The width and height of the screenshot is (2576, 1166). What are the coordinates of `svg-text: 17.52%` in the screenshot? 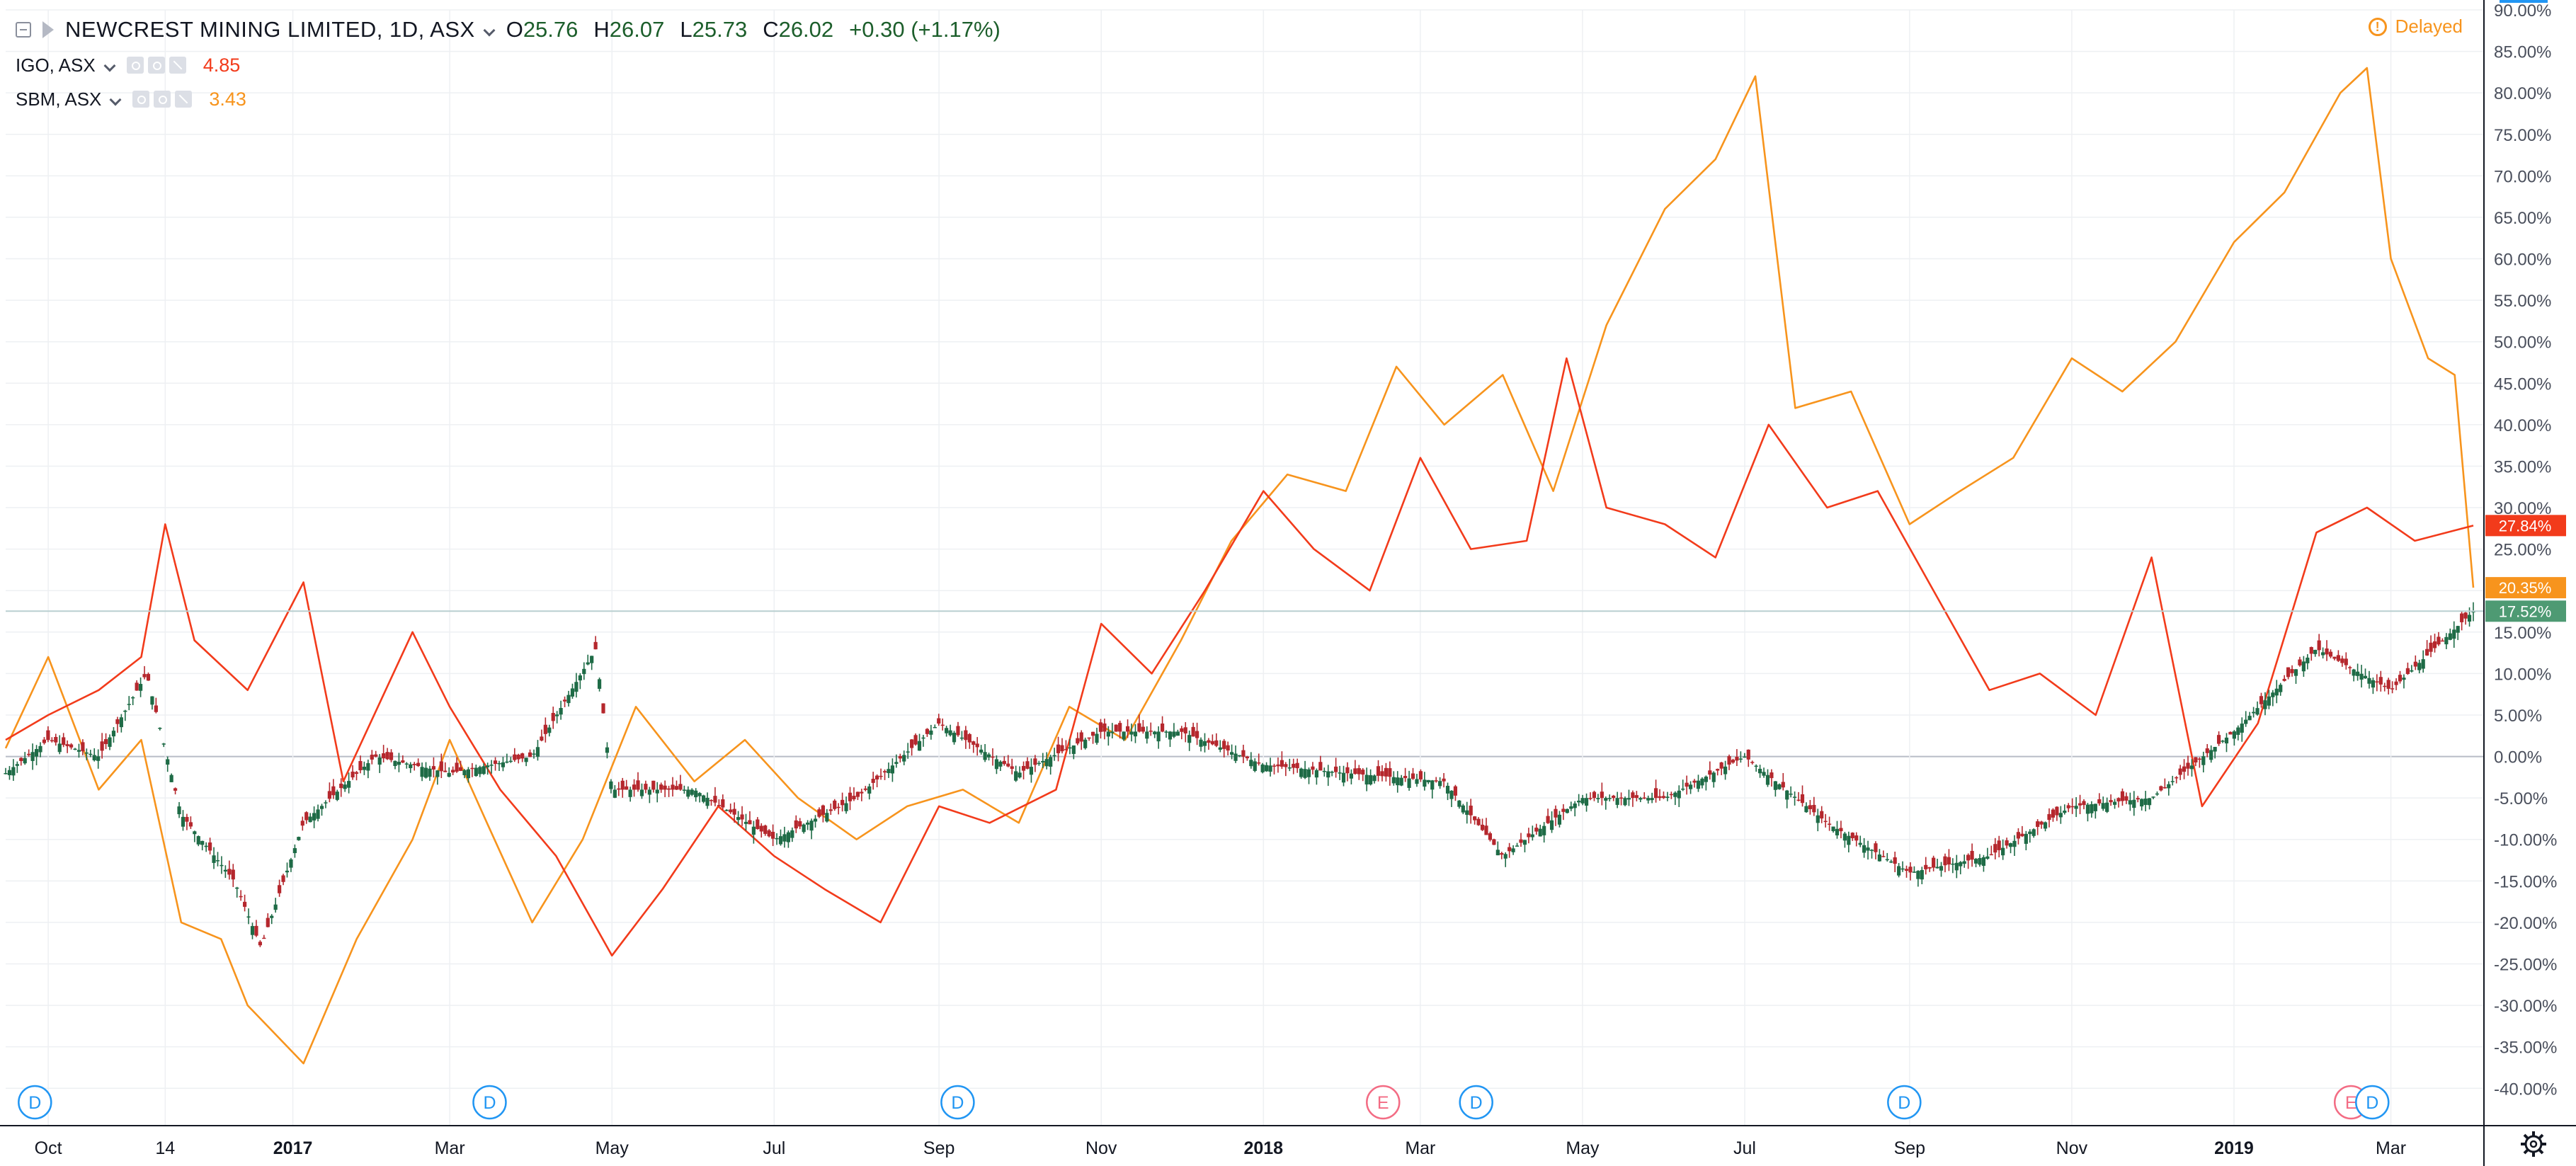 It's located at (2526, 611).